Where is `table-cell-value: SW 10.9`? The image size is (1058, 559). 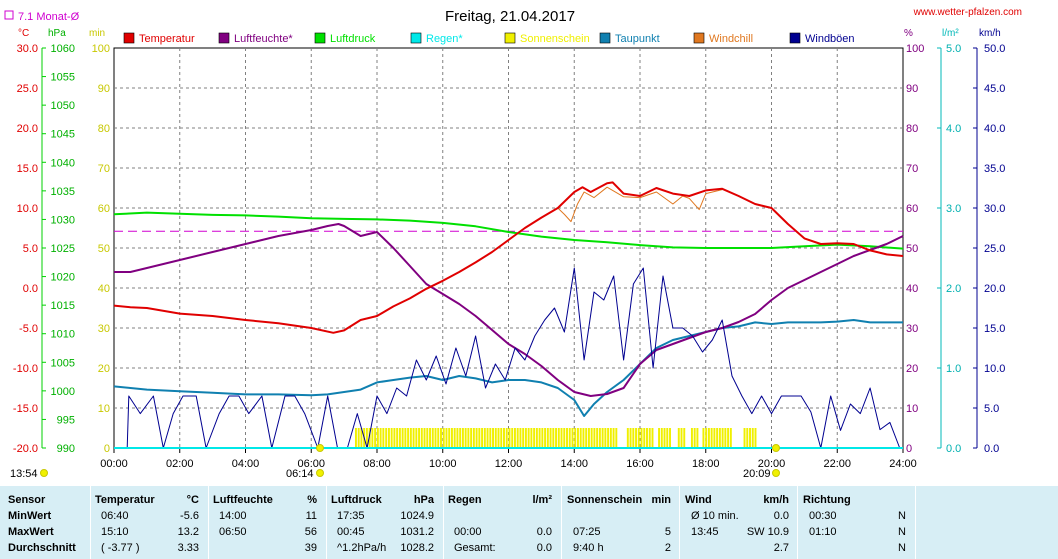 table-cell-value: SW 10.9 is located at coordinates (767, 532).